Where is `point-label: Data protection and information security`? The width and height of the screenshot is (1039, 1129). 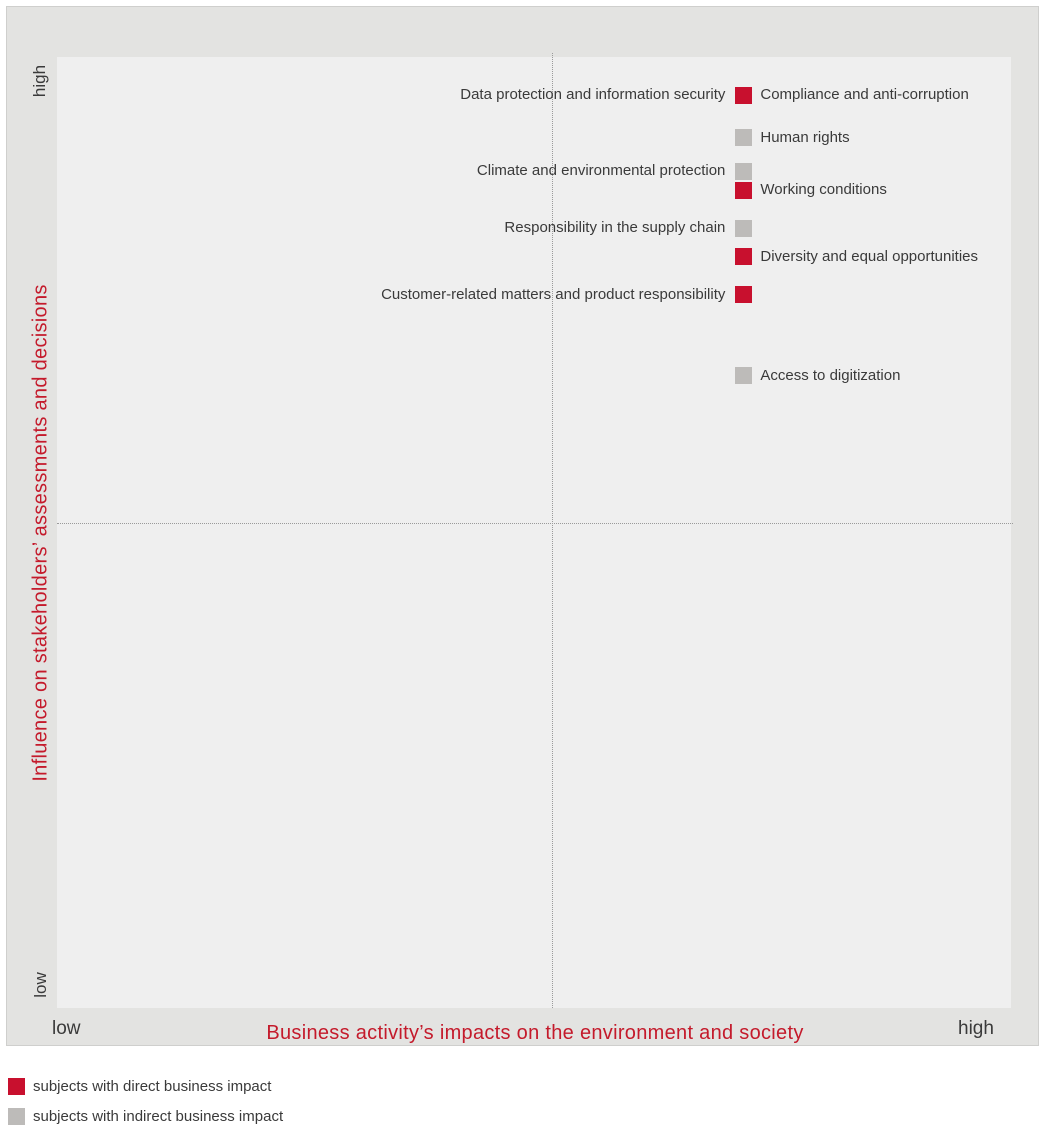 point-label: Data protection and information security is located at coordinates (593, 95).